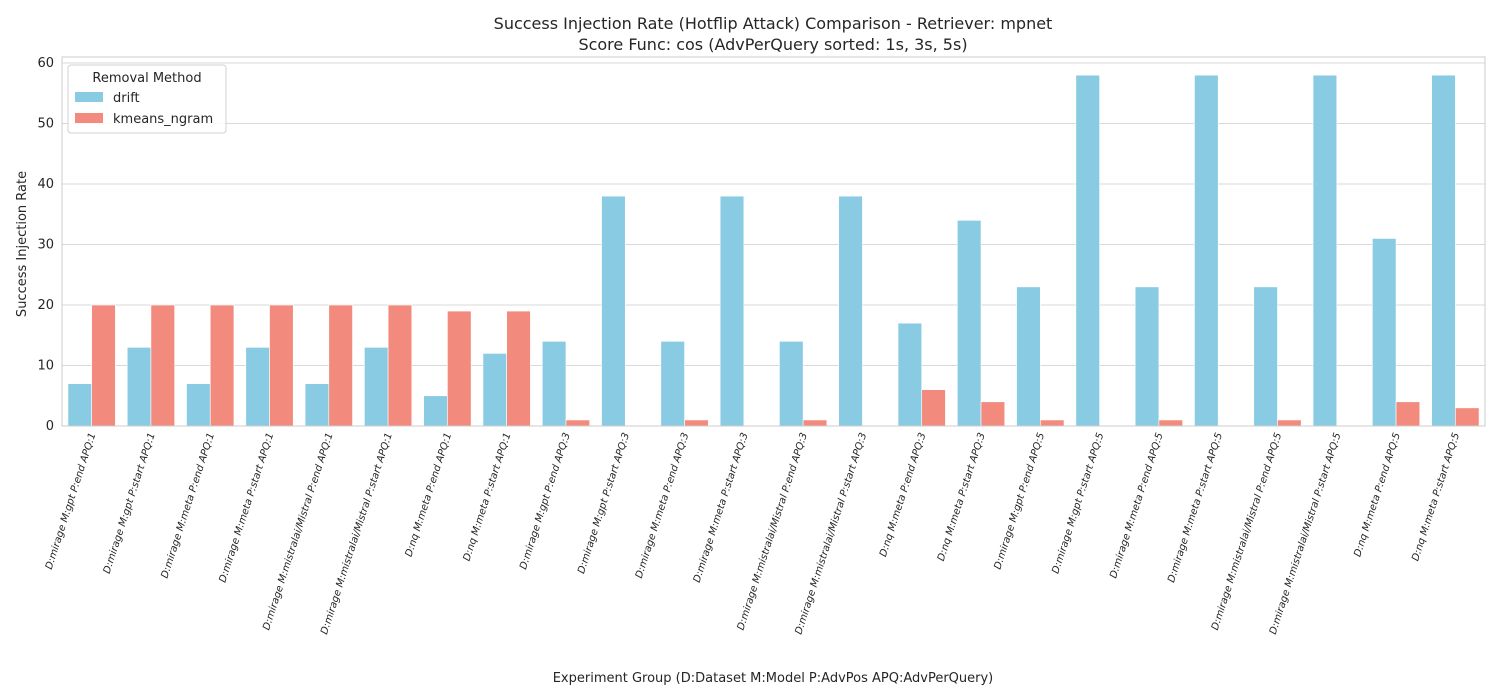  I want to click on legend-label-kmeans-ngram: kmeans_ngram, so click(163, 119).